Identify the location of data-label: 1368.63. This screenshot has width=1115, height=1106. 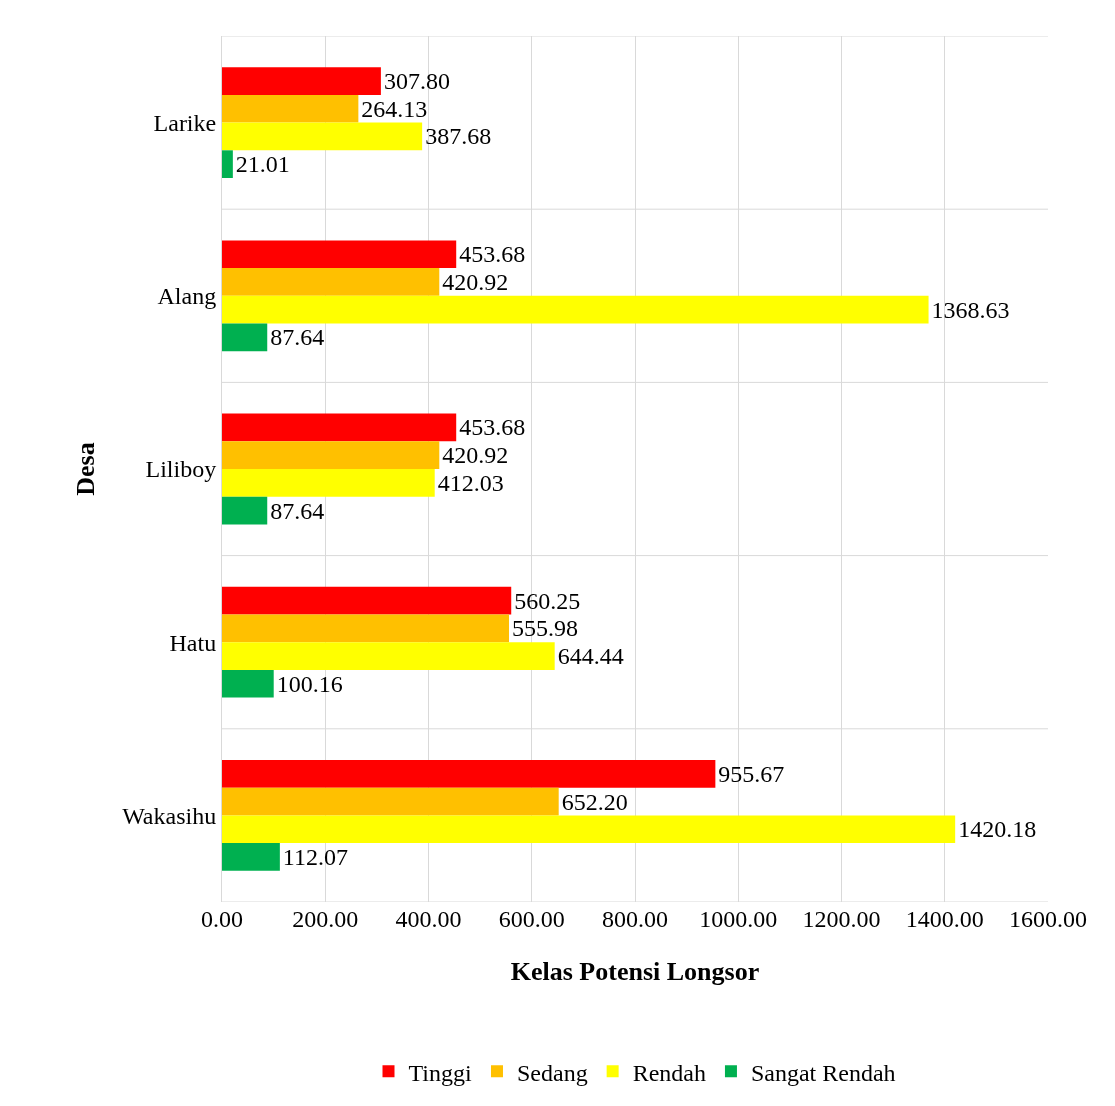
(970, 309).